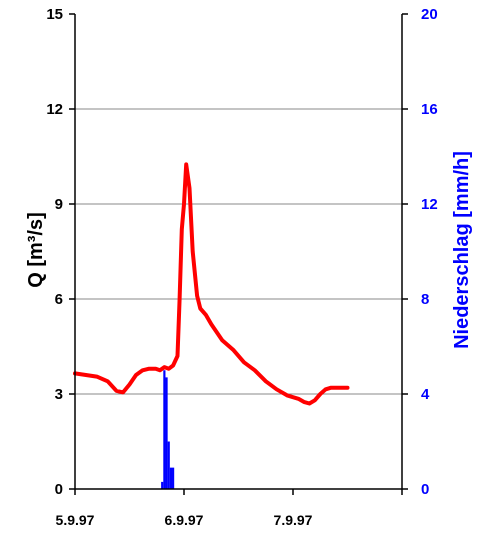  I want to click on left-tick-label: 6, so click(59, 299).